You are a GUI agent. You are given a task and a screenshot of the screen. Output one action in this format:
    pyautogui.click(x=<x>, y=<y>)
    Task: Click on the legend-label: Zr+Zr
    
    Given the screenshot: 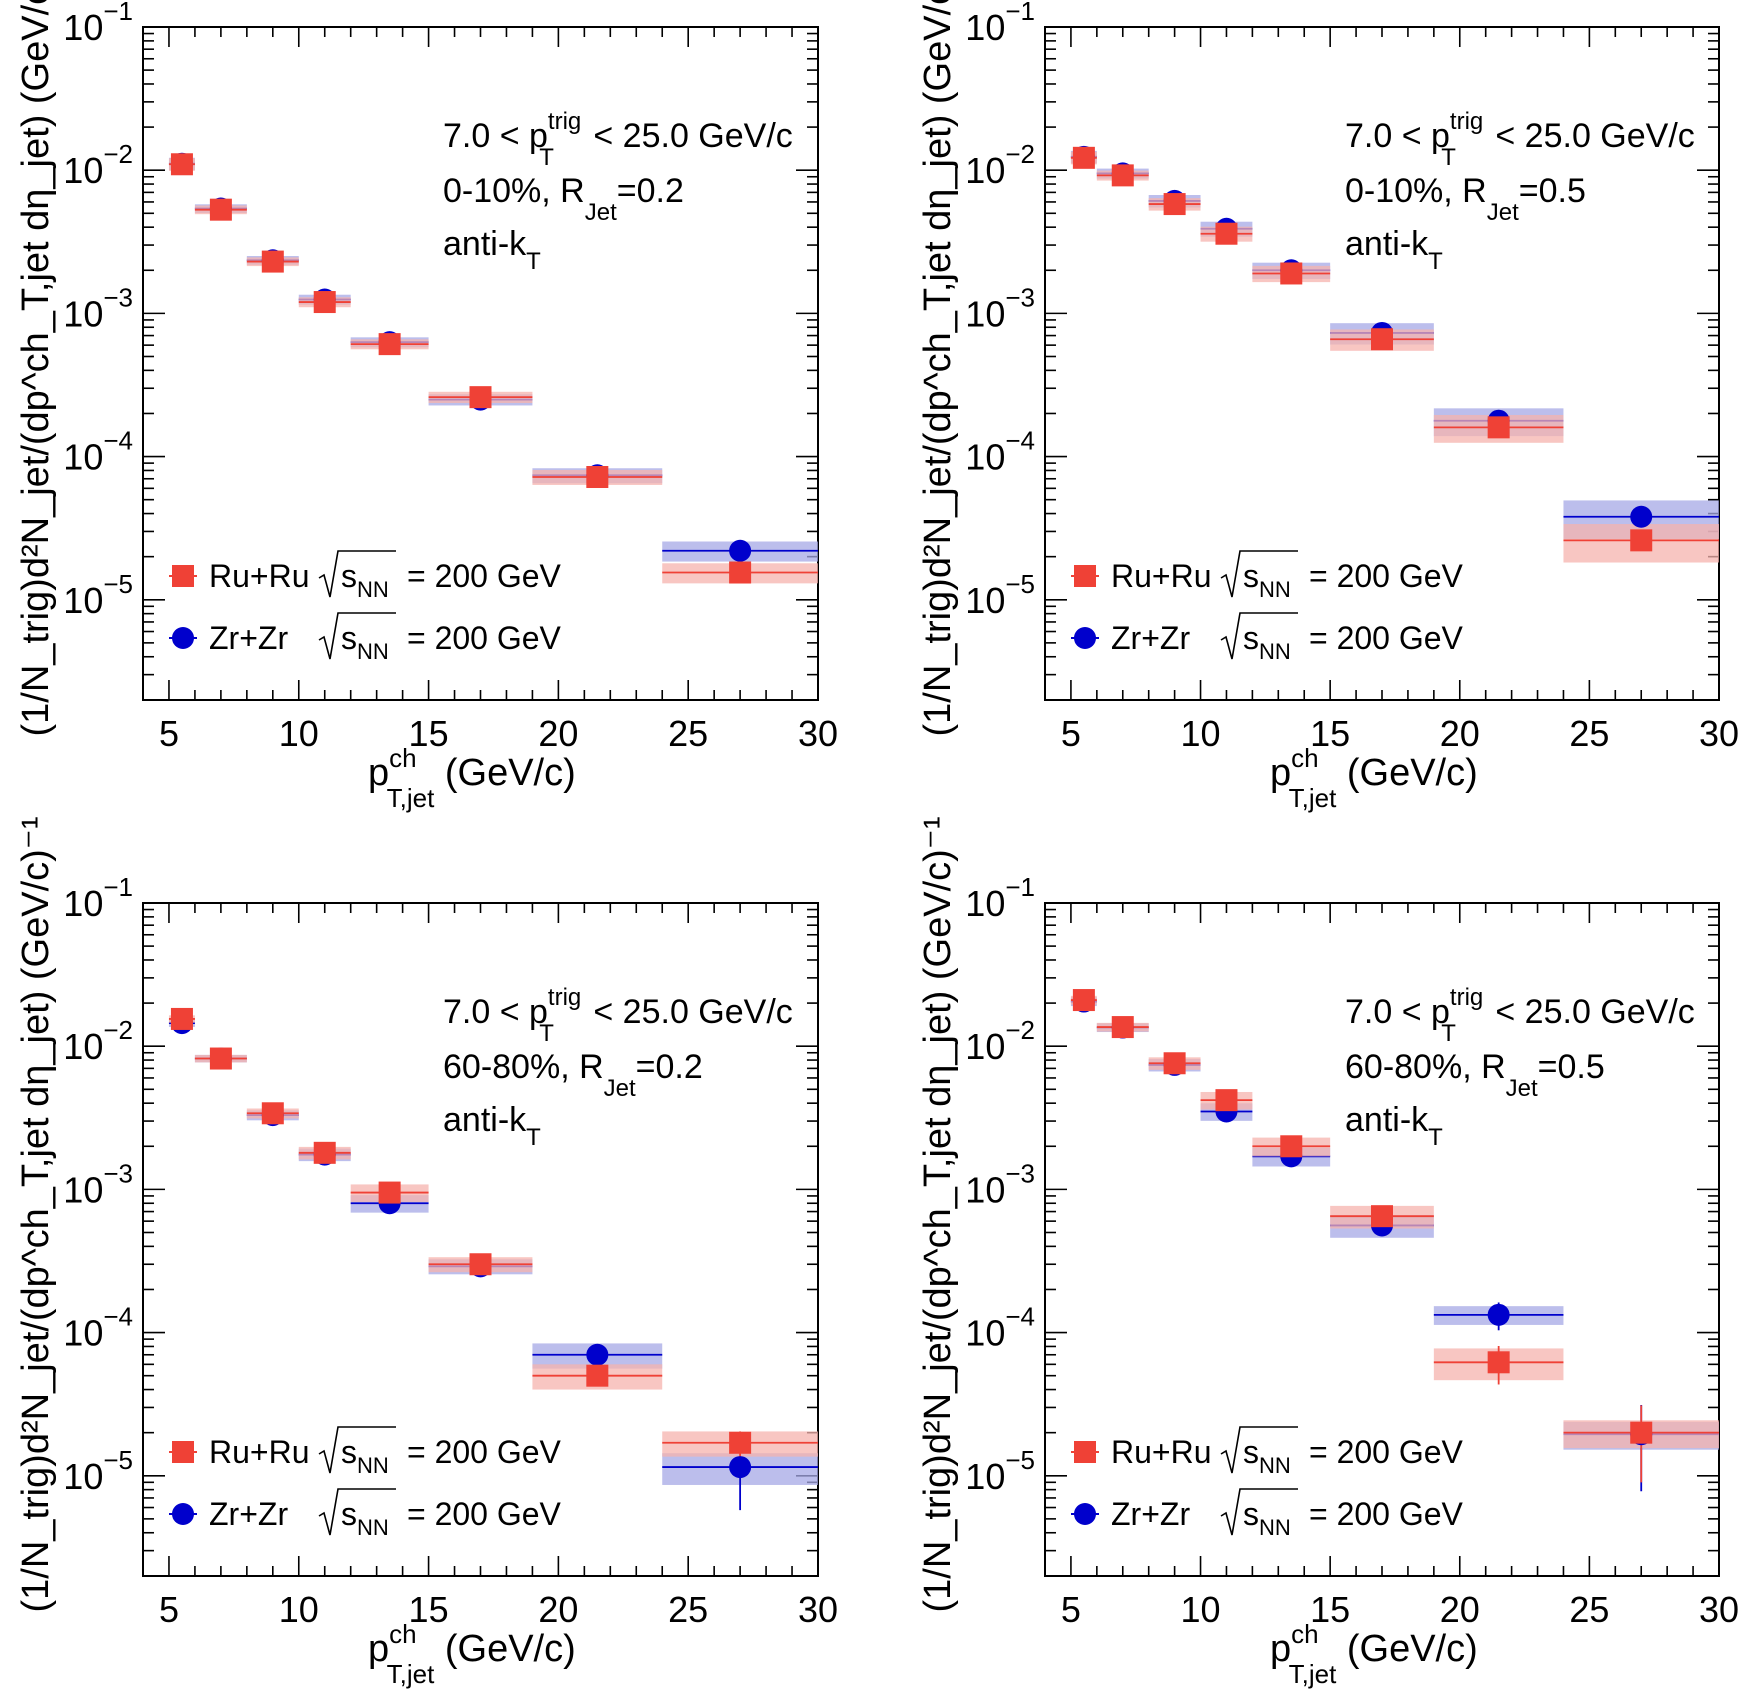 What is the action you would take?
    pyautogui.click(x=248, y=638)
    